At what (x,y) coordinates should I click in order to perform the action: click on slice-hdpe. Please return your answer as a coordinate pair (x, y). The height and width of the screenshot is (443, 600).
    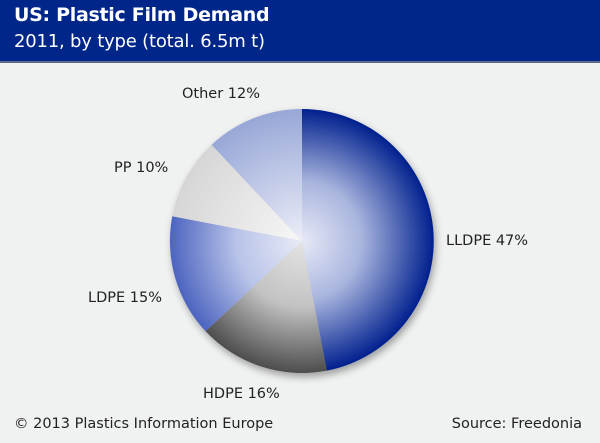
    Looking at the image, I should click on (266, 307).